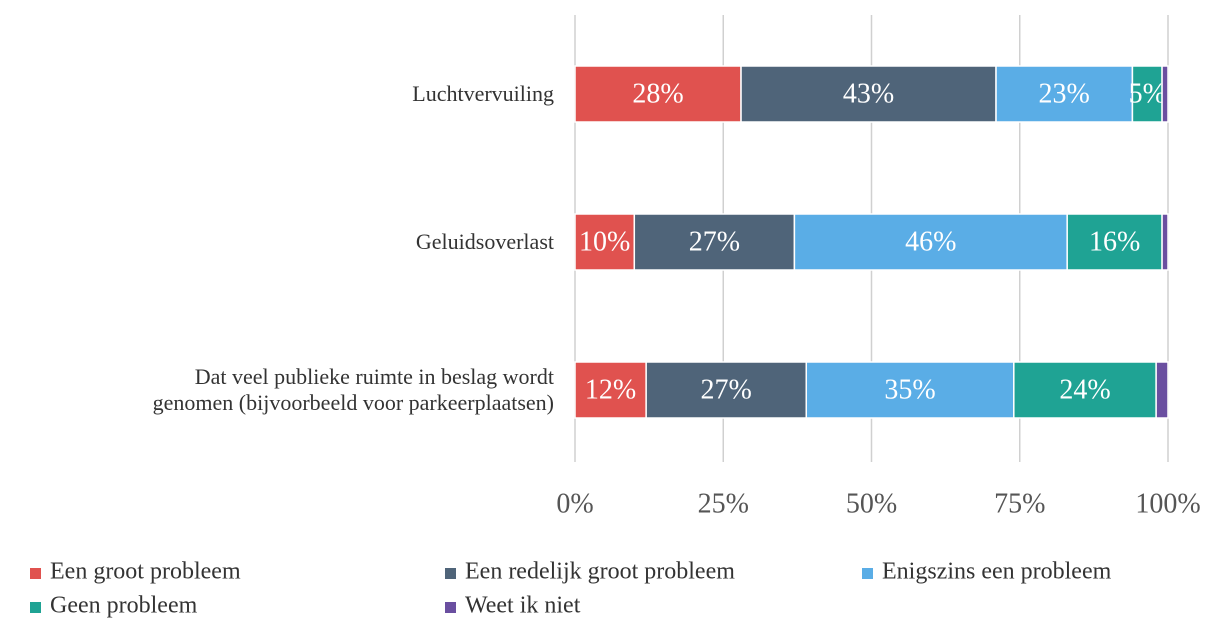 The width and height of the screenshot is (1216, 621). Describe the element at coordinates (997, 572) in the screenshot. I see `legend-label: Enigszins een probleem` at that location.